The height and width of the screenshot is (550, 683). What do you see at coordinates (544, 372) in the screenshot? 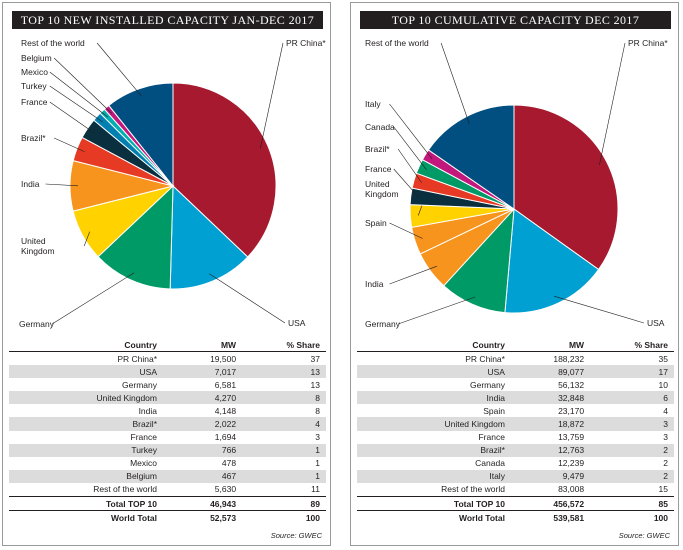
I see `table-cell: 89,077` at bounding box center [544, 372].